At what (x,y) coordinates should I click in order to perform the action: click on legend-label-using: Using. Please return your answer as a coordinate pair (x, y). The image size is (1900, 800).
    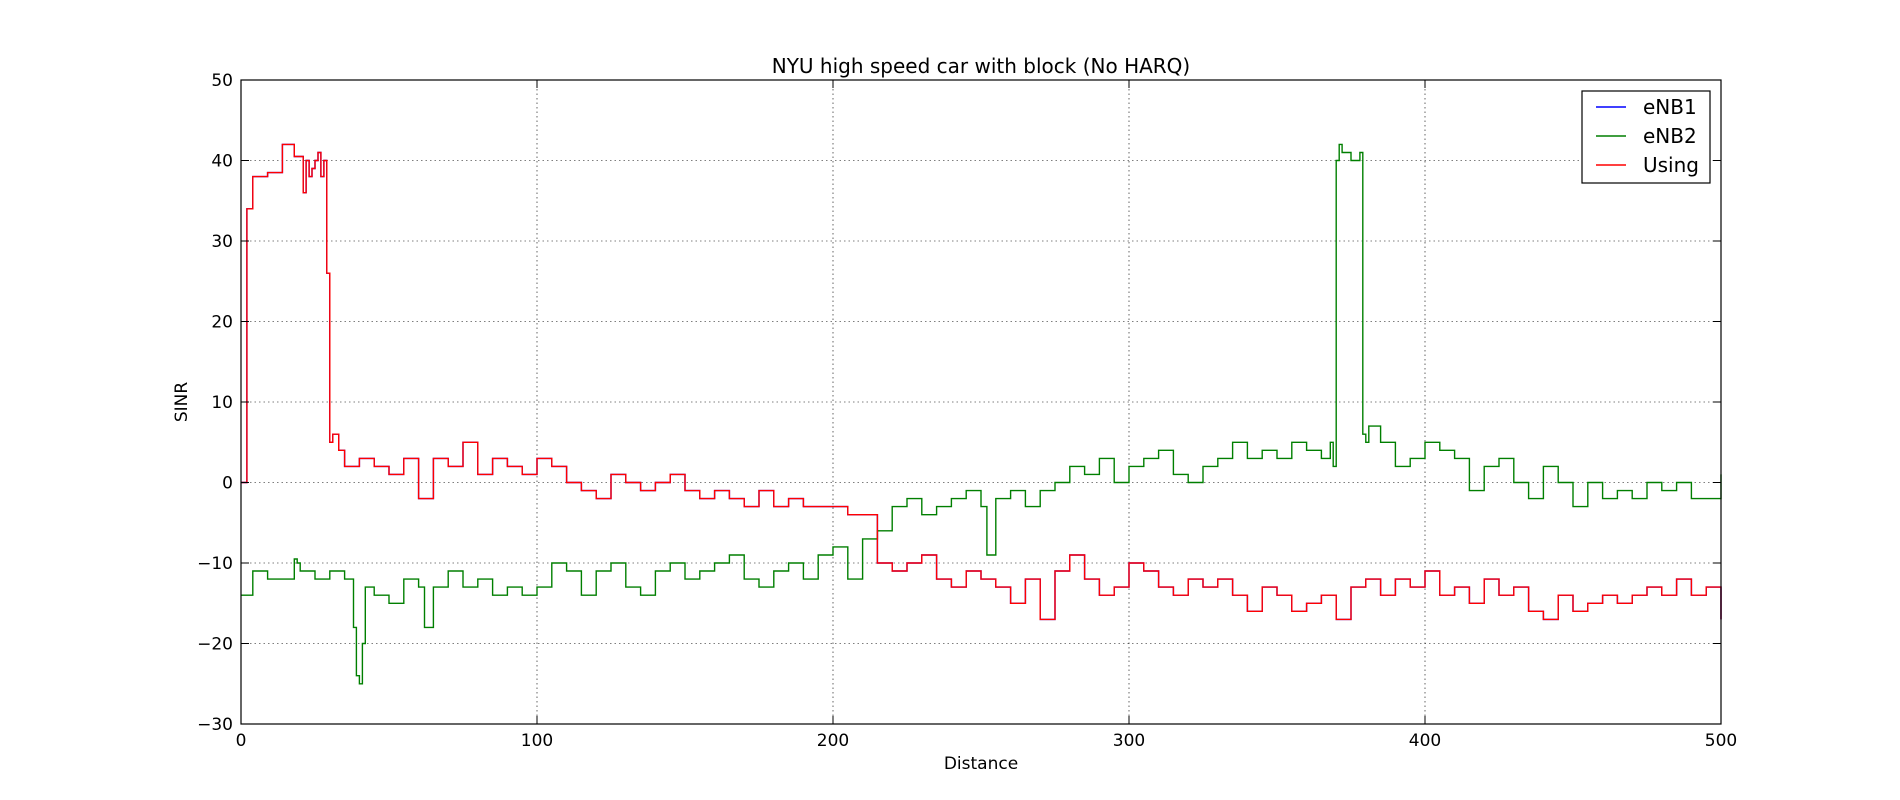
    Looking at the image, I should click on (1671, 165).